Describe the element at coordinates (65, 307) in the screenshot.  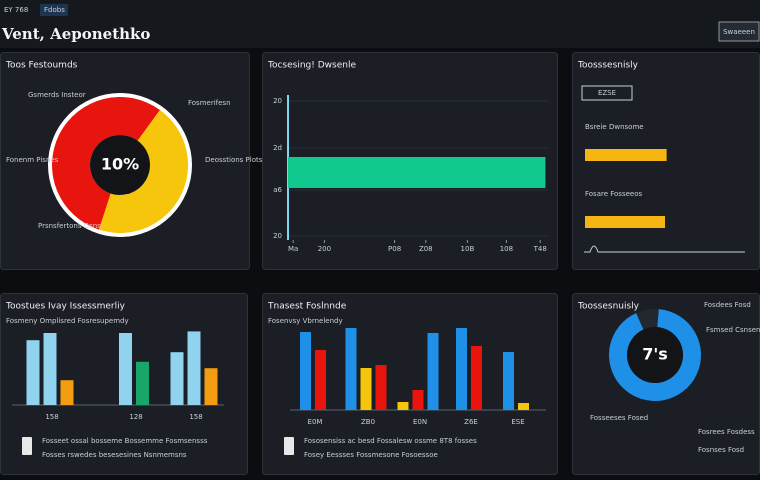
I see `panel-title: Toostues Ivay Issessmerliy` at that location.